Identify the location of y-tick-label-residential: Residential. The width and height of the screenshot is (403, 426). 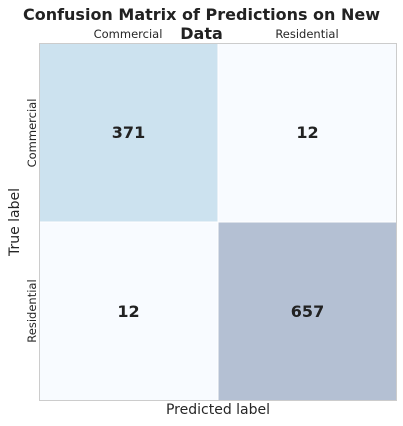
(32, 311).